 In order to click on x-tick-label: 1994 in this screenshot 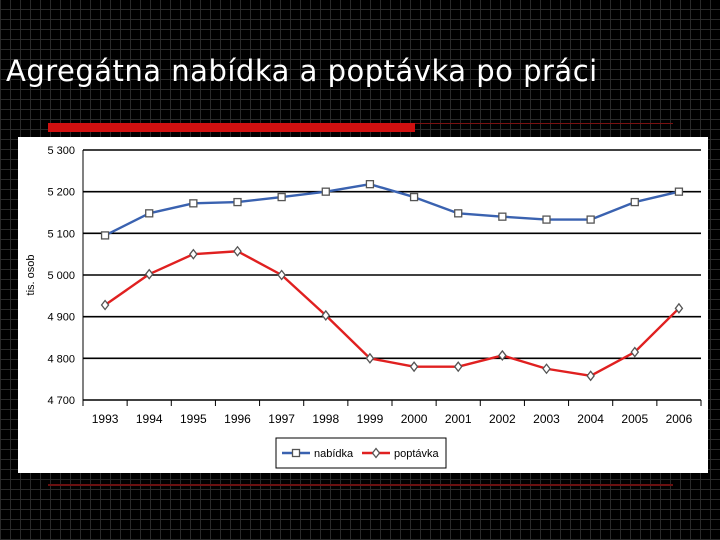, I will do `click(149, 419)`.